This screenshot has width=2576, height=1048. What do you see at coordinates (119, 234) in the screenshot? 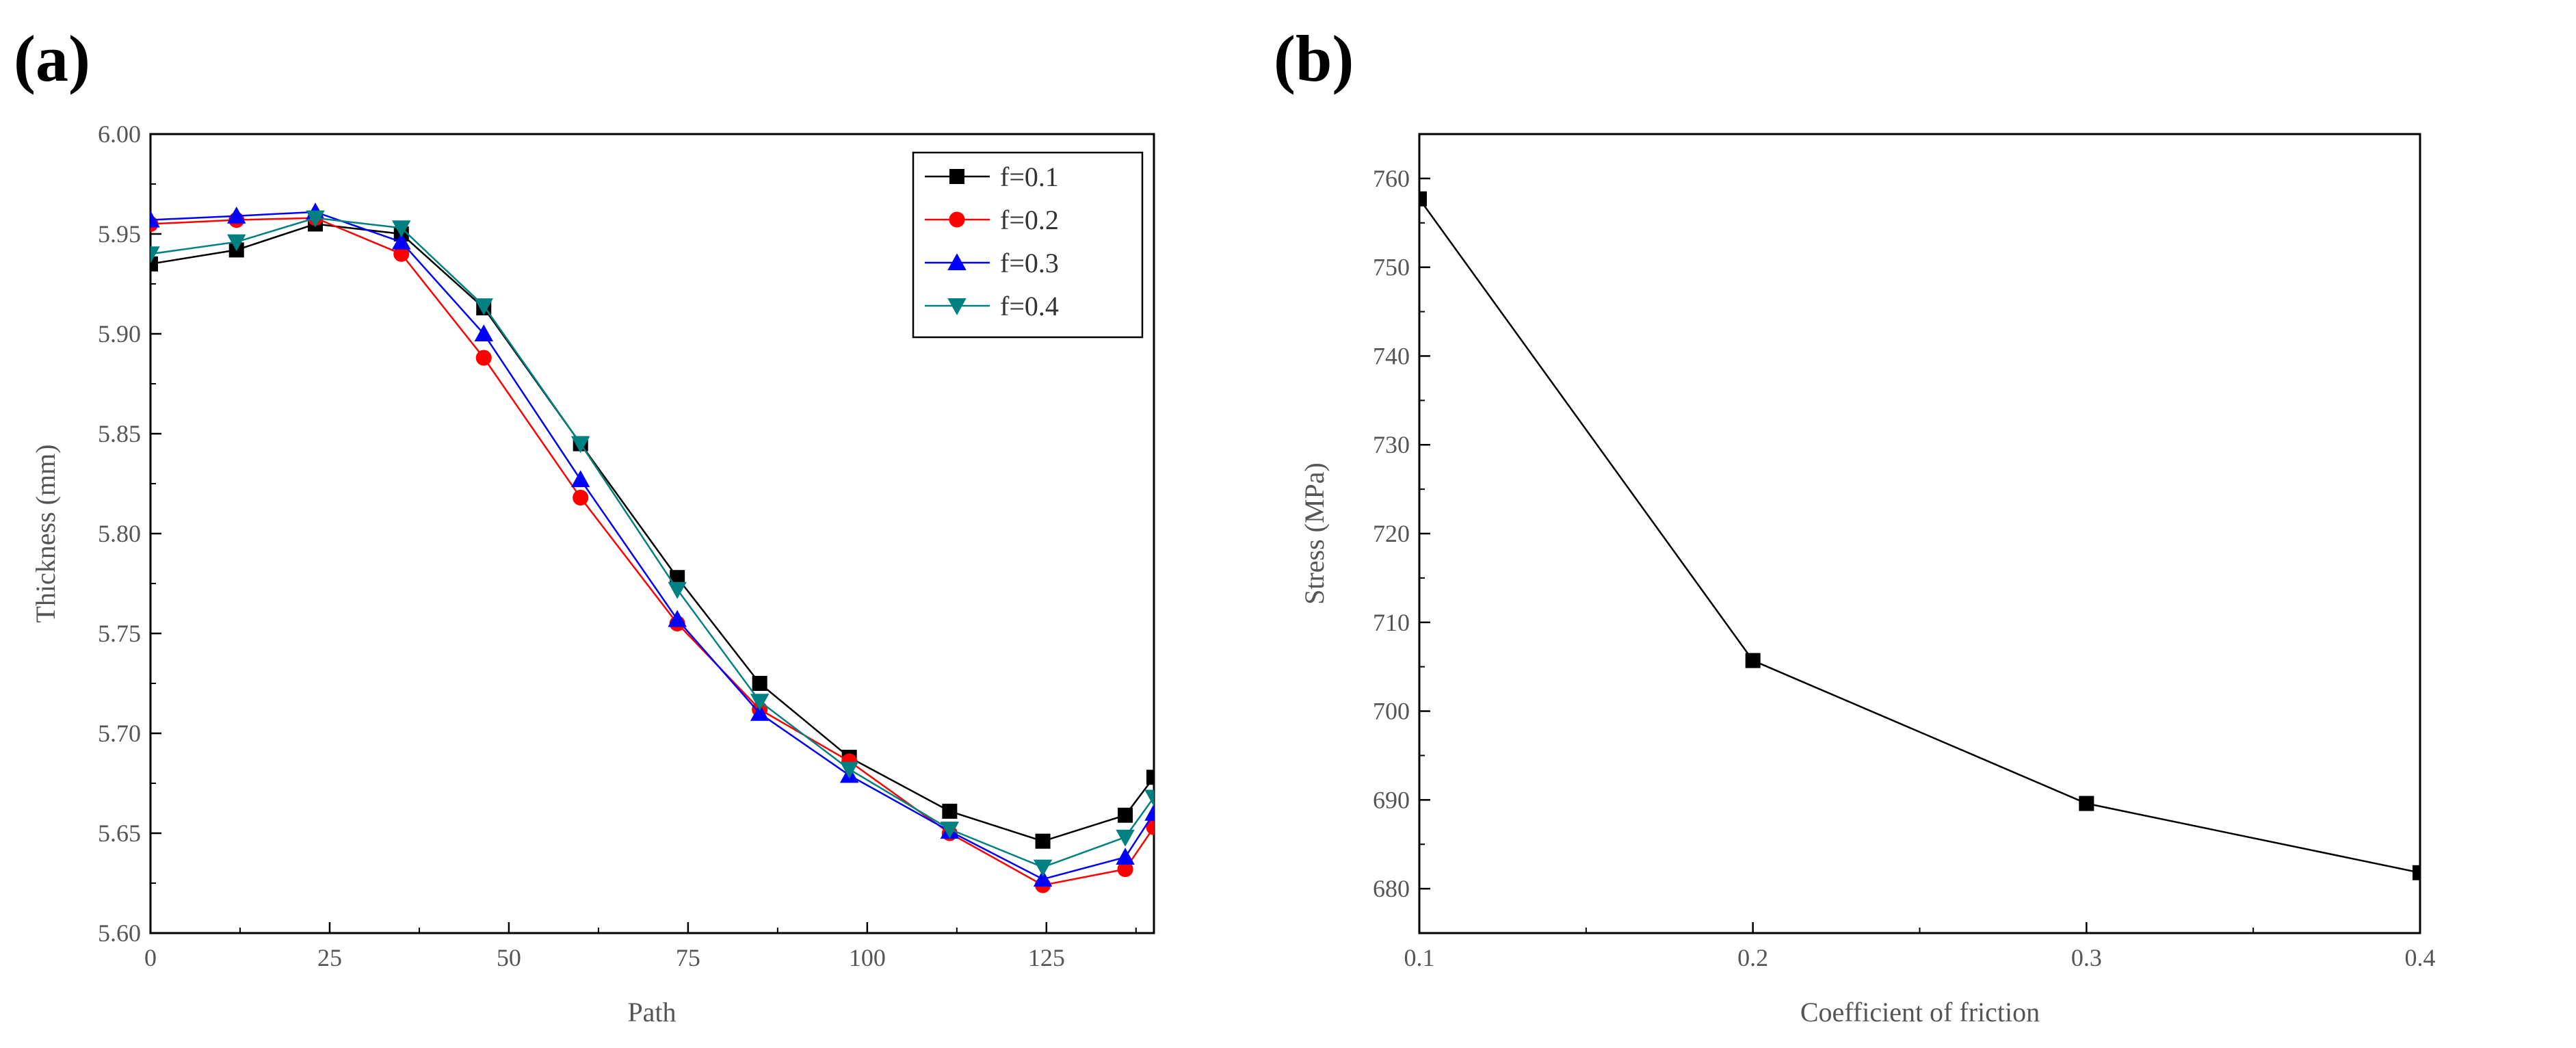
I see `y-tick-label: 5.95` at bounding box center [119, 234].